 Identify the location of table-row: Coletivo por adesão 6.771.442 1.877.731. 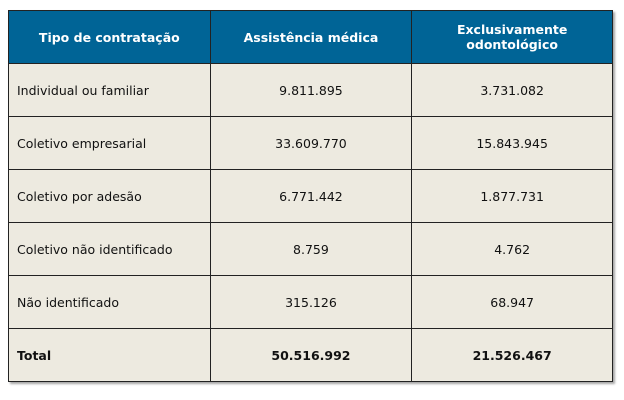
(310, 196).